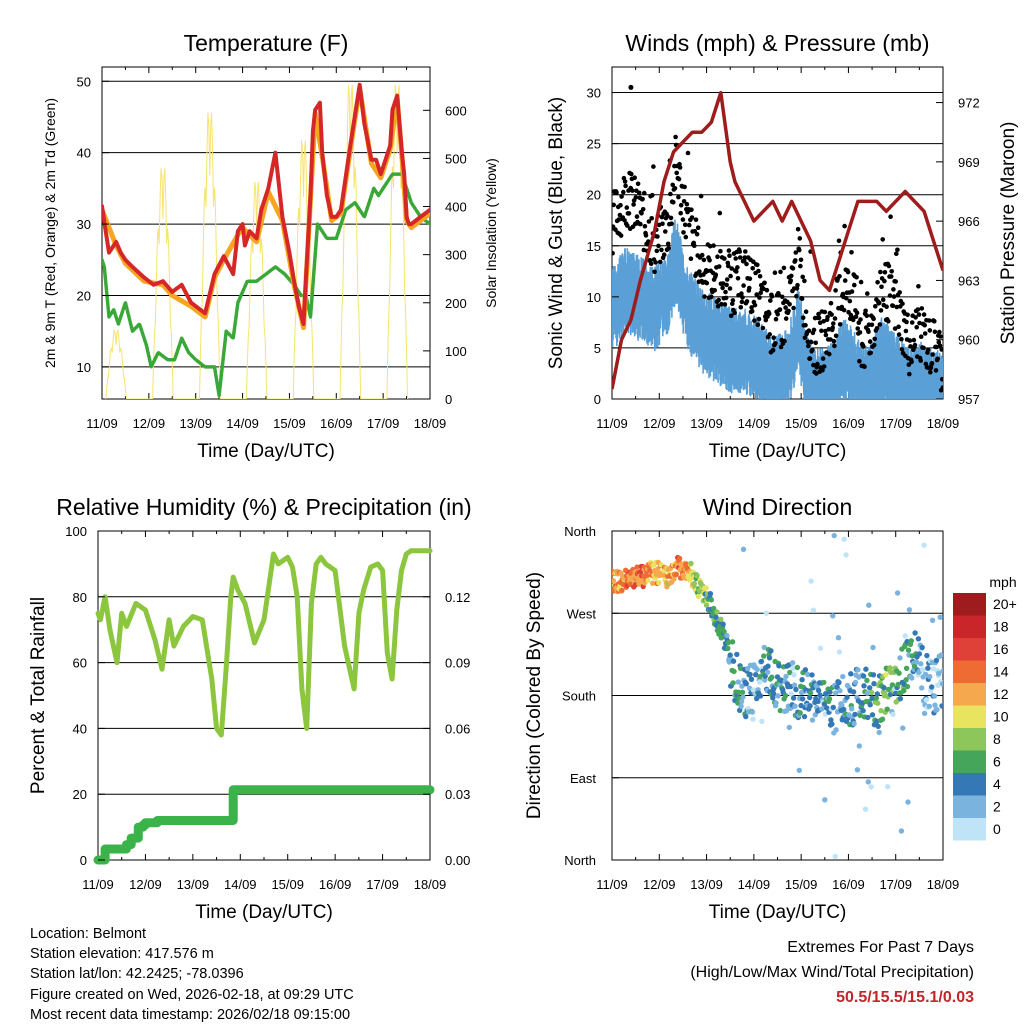 This screenshot has width=1024, height=1025. Describe the element at coordinates (287, 884) in the screenshot. I see `chart-3-x-tick-label: 15/09` at that location.